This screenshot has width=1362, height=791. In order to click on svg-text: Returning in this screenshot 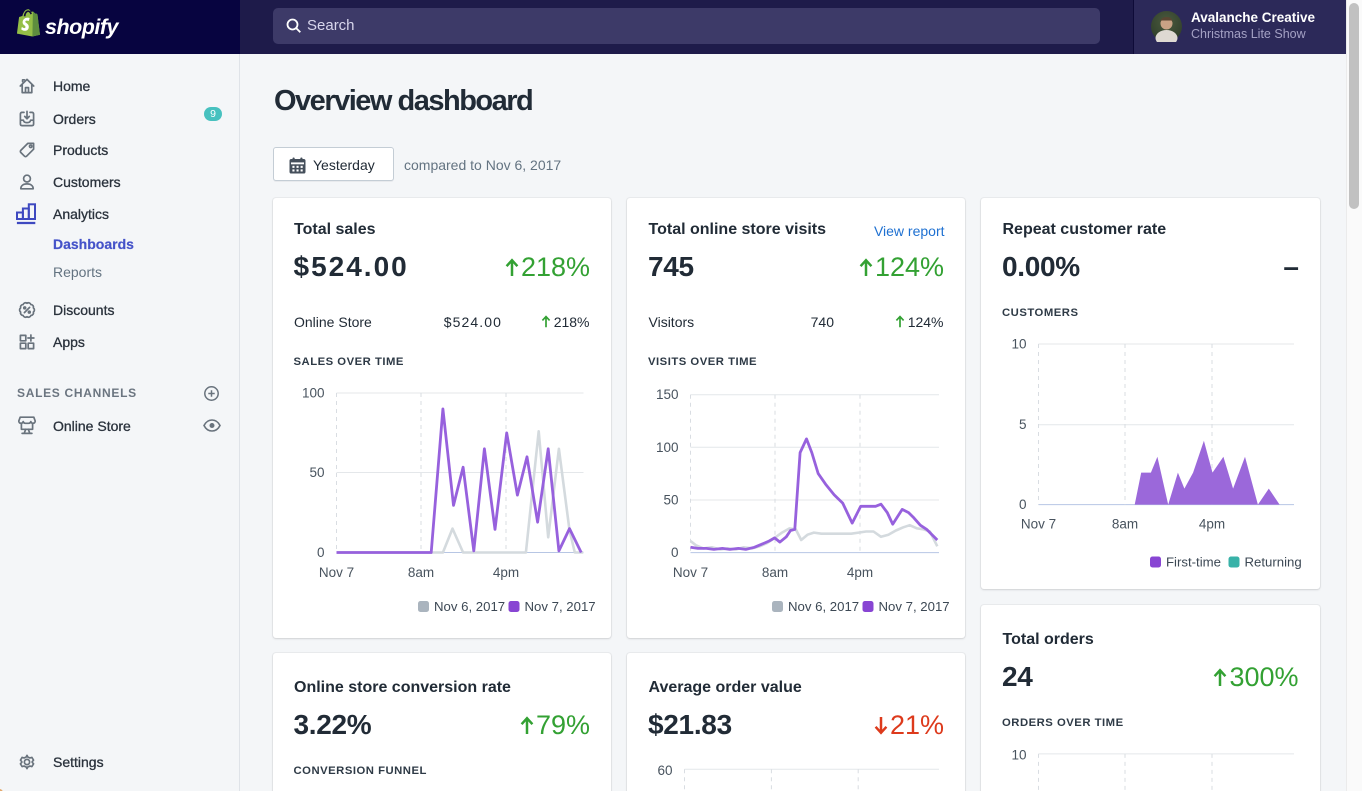, I will do `click(1273, 562)`.